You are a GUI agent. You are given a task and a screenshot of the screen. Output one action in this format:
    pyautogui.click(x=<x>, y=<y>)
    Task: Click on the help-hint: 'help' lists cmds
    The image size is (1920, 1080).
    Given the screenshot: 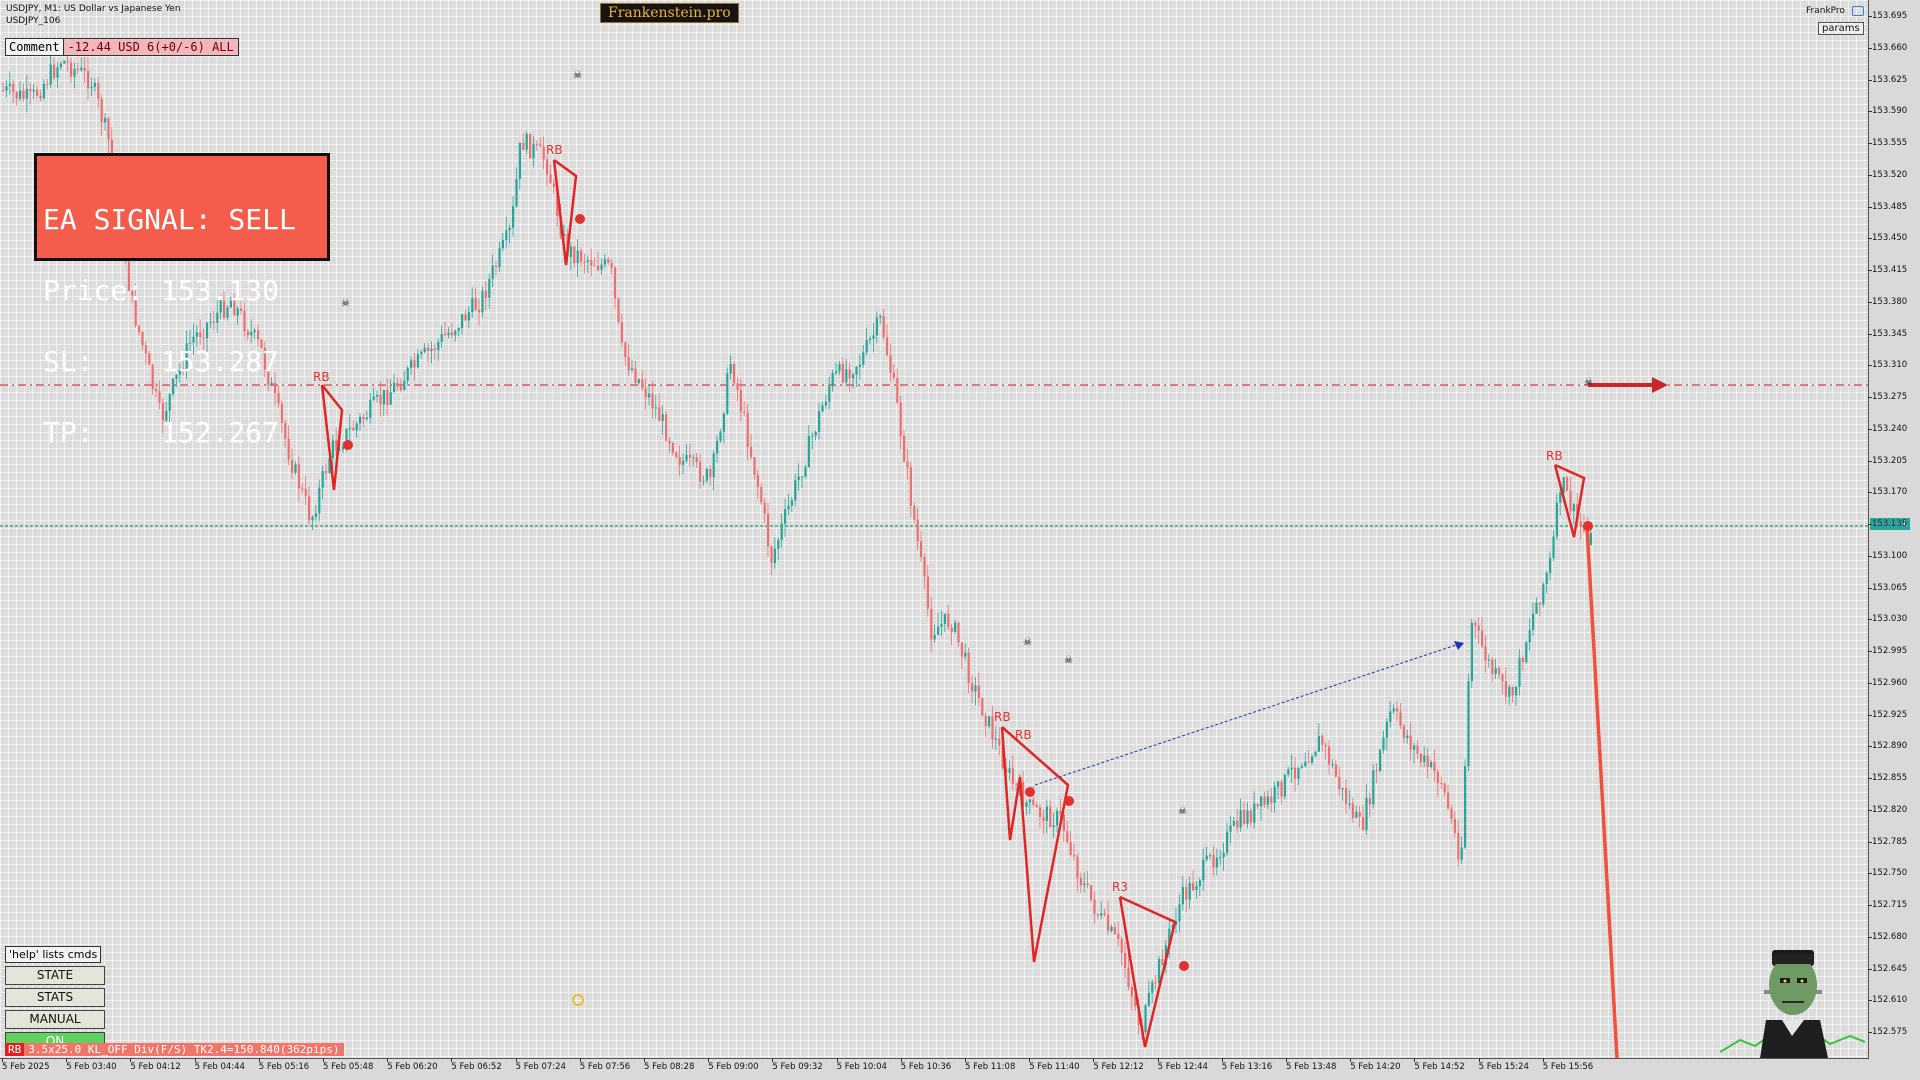 What is the action you would take?
    pyautogui.click(x=53, y=954)
    